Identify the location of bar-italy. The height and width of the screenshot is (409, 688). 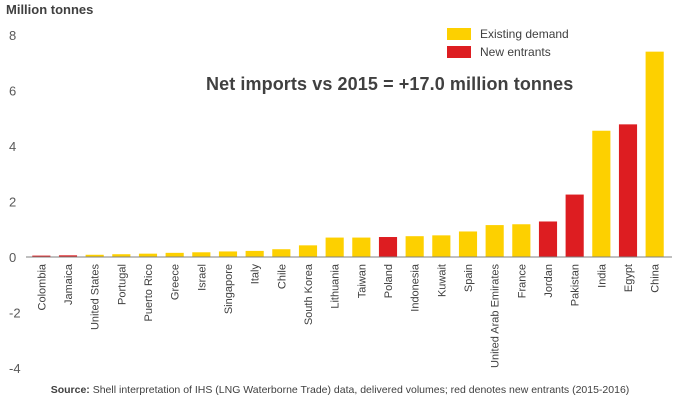
(254, 253).